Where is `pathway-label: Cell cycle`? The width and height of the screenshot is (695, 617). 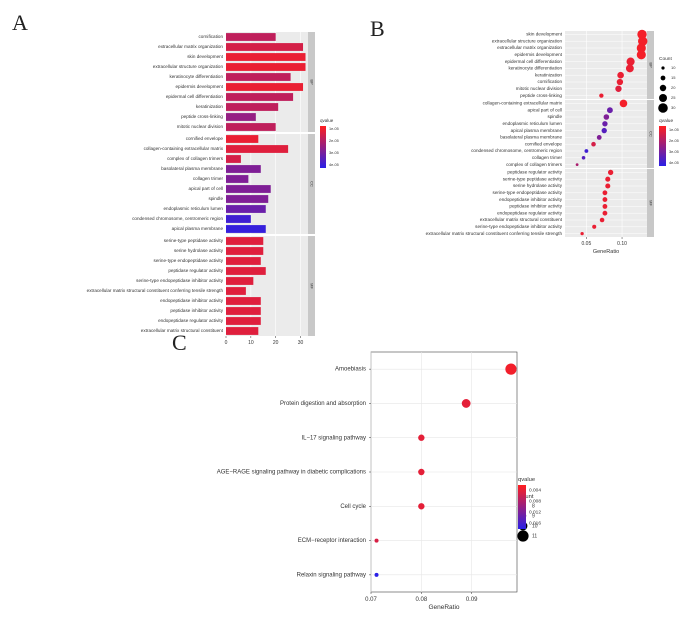 pathway-label: Cell cycle is located at coordinates (353, 507).